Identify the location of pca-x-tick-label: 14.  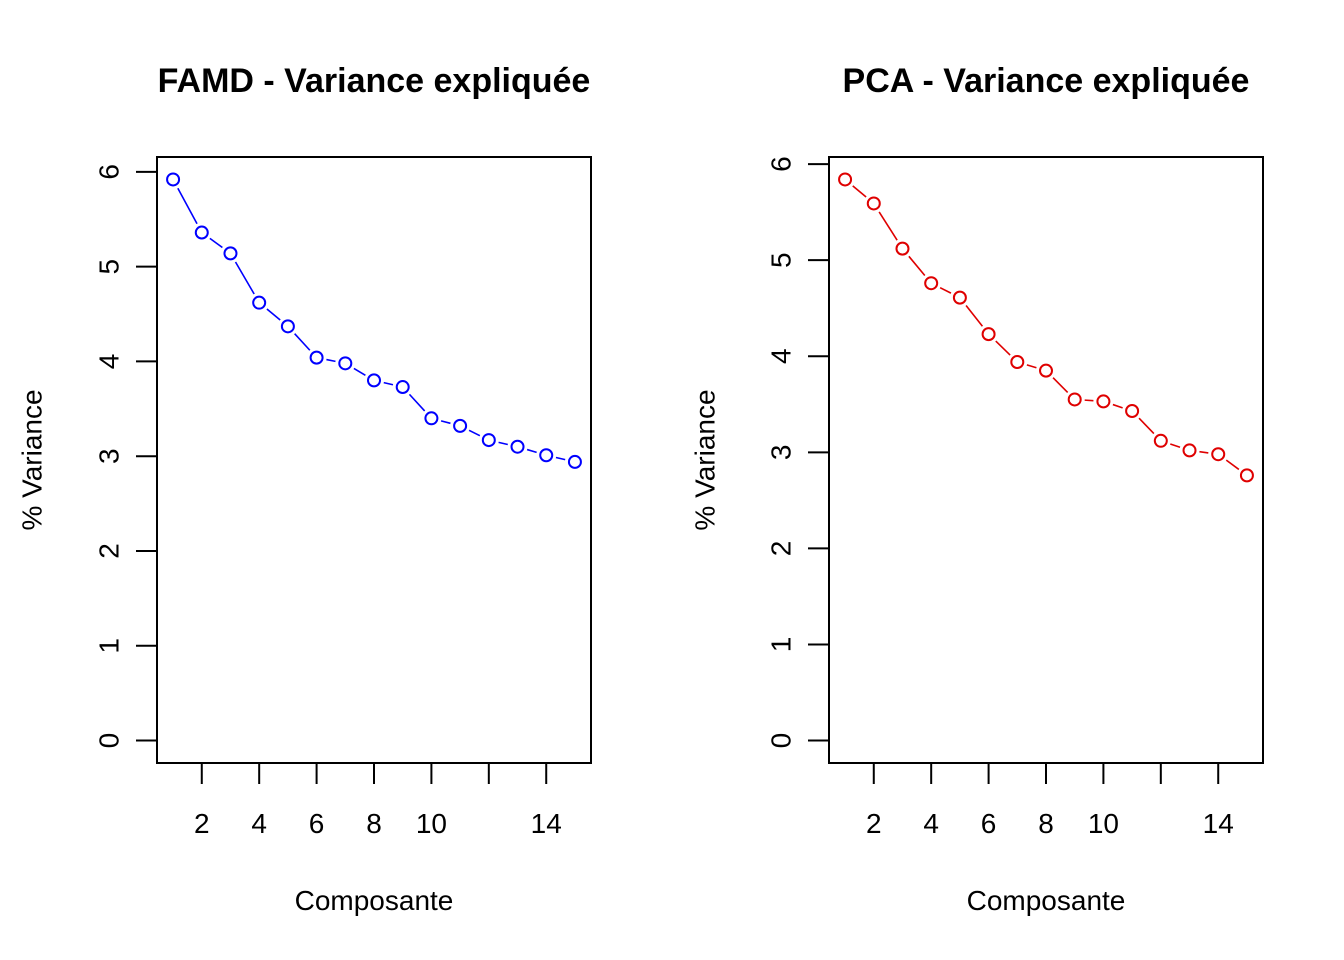
(1218, 823).